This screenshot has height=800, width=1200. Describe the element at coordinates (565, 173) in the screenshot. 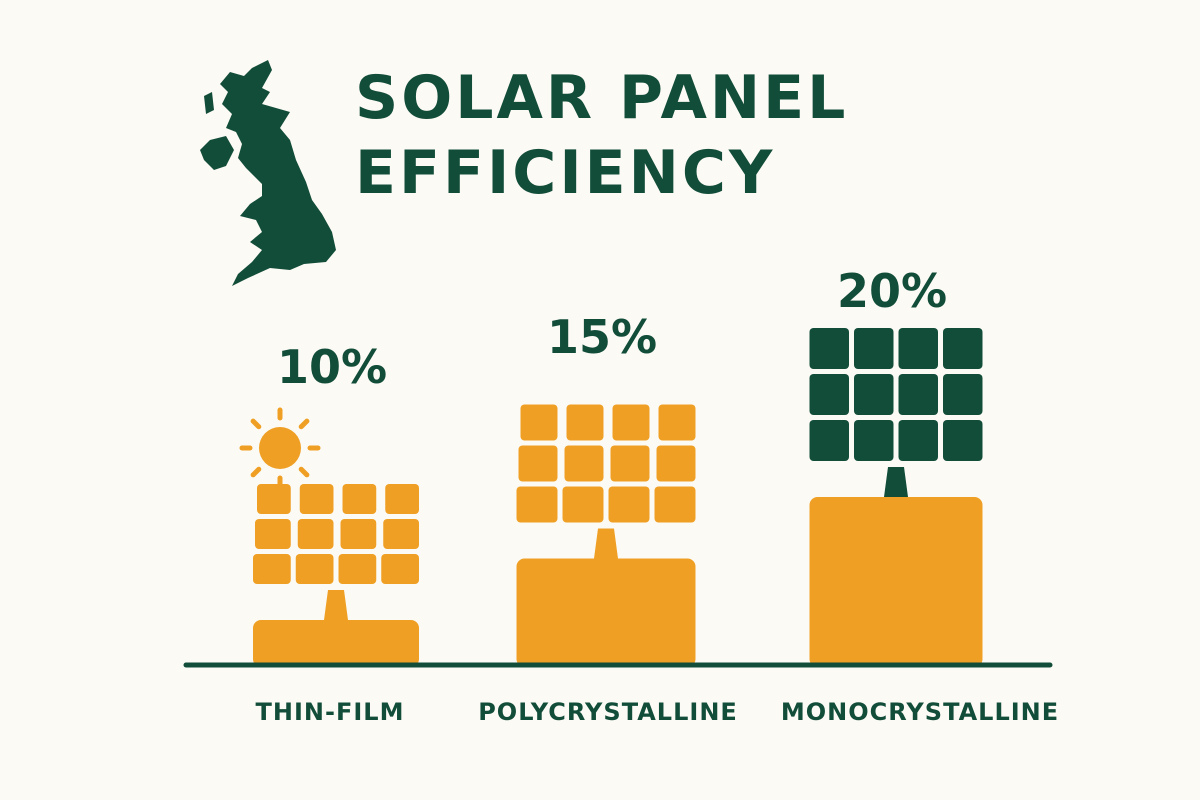

I see `chart-title-line-2: EFFICIENCY` at that location.